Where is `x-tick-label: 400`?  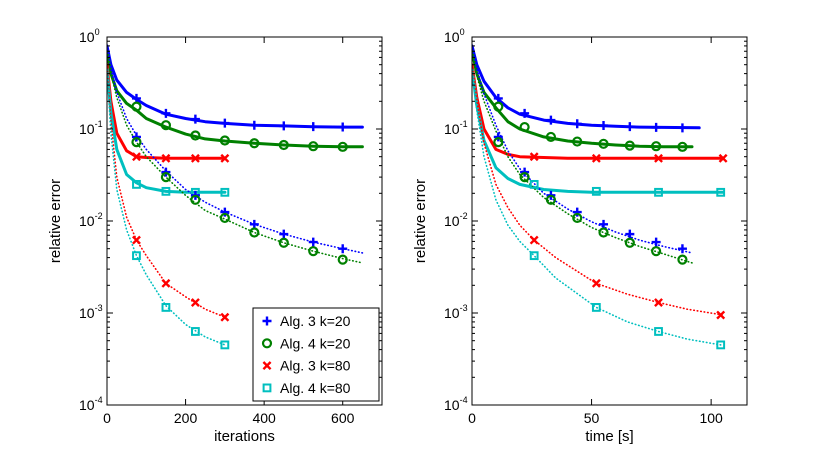
x-tick-label: 400 is located at coordinates (264, 418).